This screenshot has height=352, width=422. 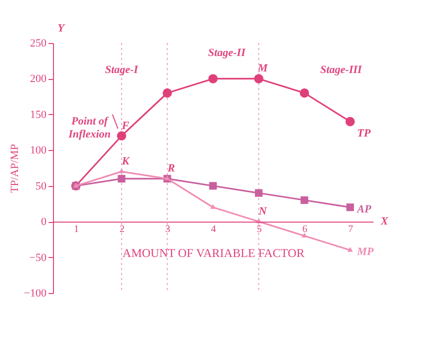 I want to click on annotation: M, so click(x=262, y=68).